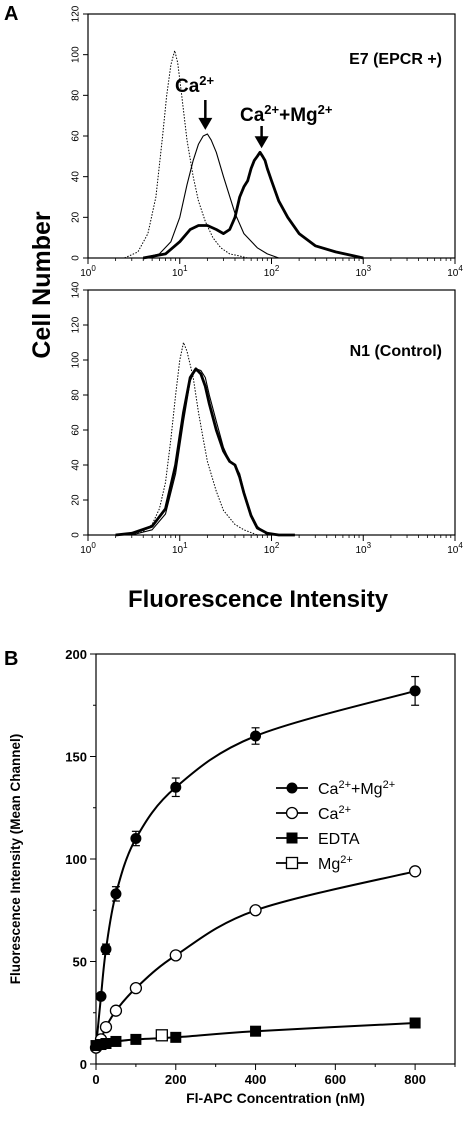 Image resolution: width=474 pixels, height=1121 pixels. I want to click on top-panel-annotation: E7 (EPCR +), so click(395, 59).